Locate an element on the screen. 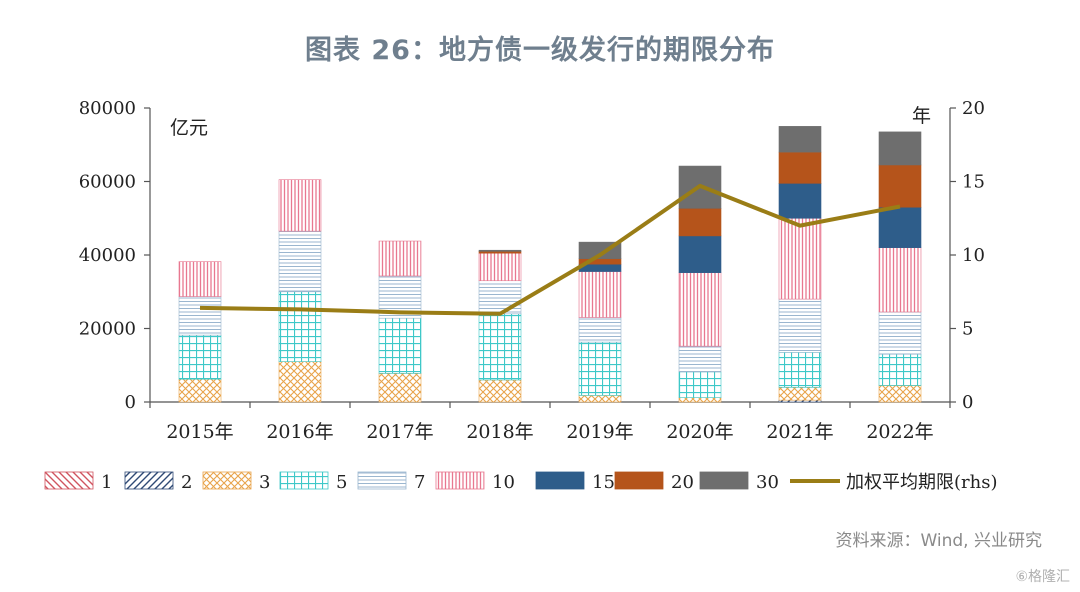 This screenshot has width=1080, height=592. y-tick-label-right: 0 is located at coordinates (967, 402).